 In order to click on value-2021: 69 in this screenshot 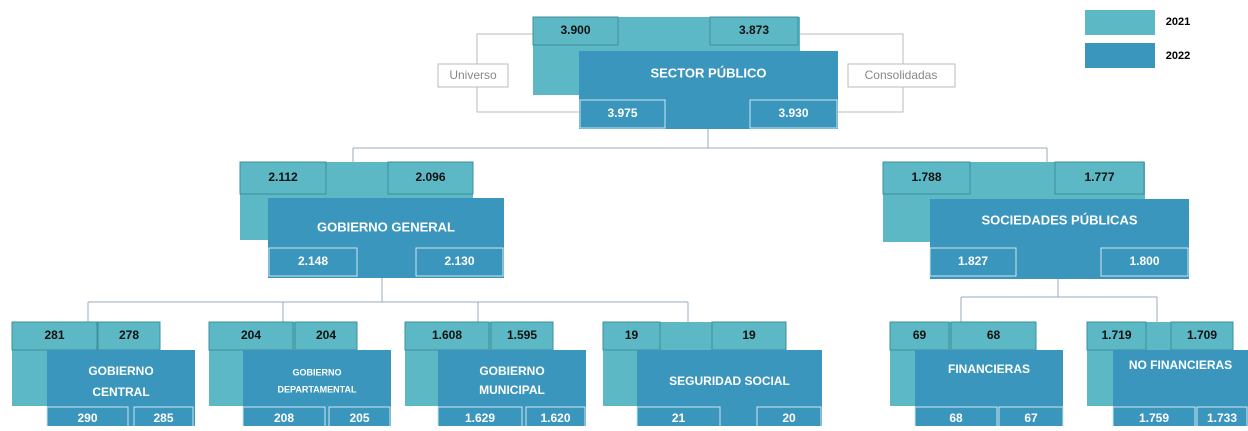, I will do `click(920, 335)`.